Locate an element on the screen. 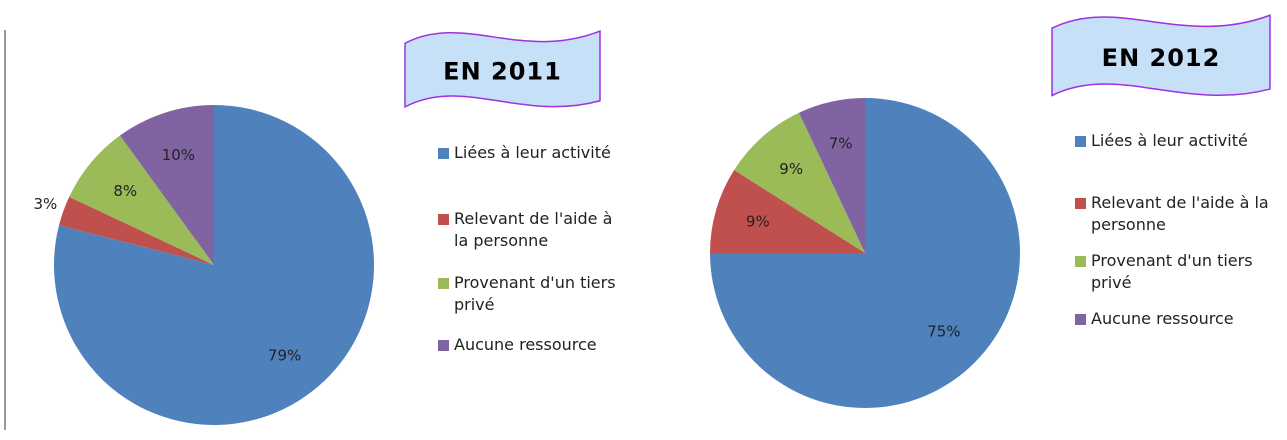 This screenshot has width=1287, height=440. chart-title: EN 2011 is located at coordinates (502, 72).